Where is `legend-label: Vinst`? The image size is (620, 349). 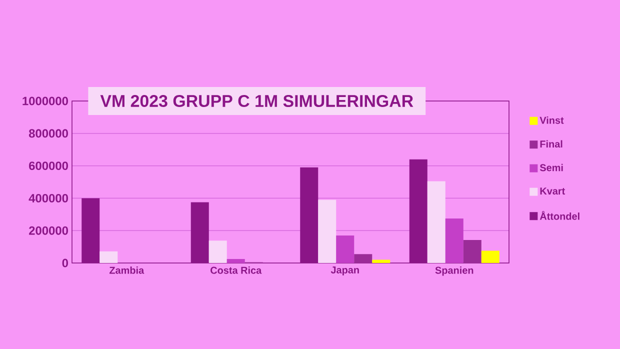
legend-label: Vinst is located at coordinates (552, 120).